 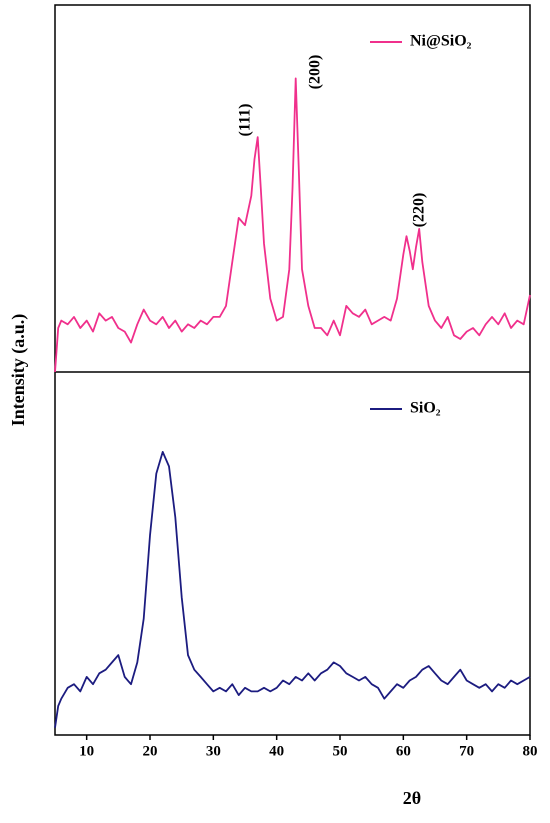 What do you see at coordinates (245, 120) in the screenshot?
I see `peak-label: (111)` at bounding box center [245, 120].